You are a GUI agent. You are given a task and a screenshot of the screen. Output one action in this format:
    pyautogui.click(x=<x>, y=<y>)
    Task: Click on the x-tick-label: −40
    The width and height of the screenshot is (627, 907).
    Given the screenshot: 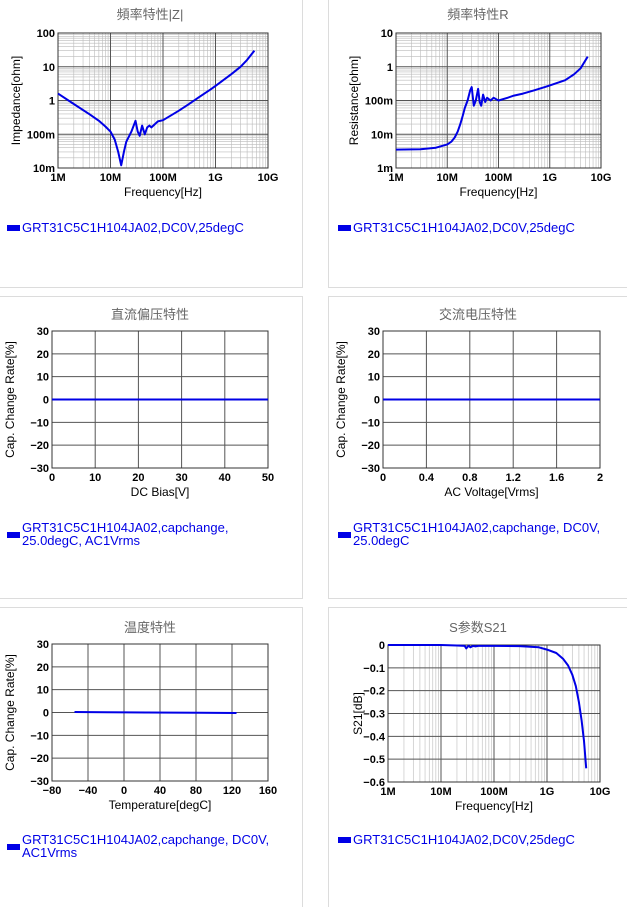 What is the action you would take?
    pyautogui.click(x=88, y=791)
    